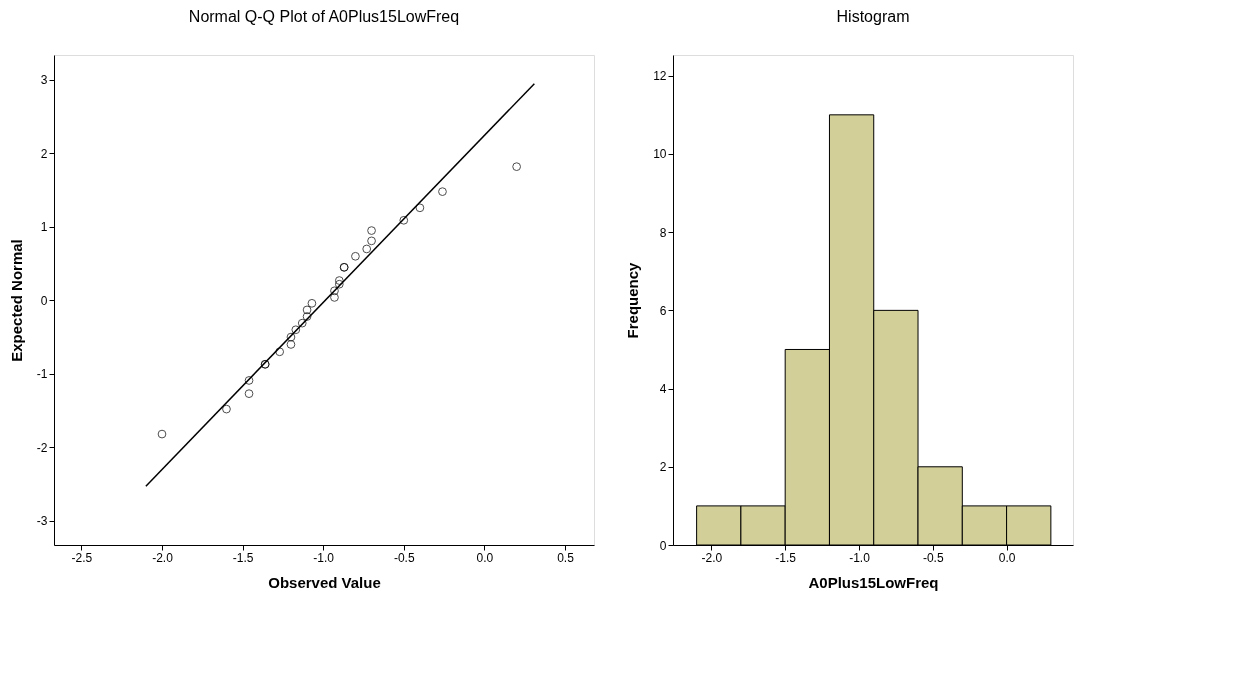 Image resolution: width=1239 pixels, height=674 pixels. Describe the element at coordinates (566, 557) in the screenshot. I see `x-tick-label: 0.5` at that location.